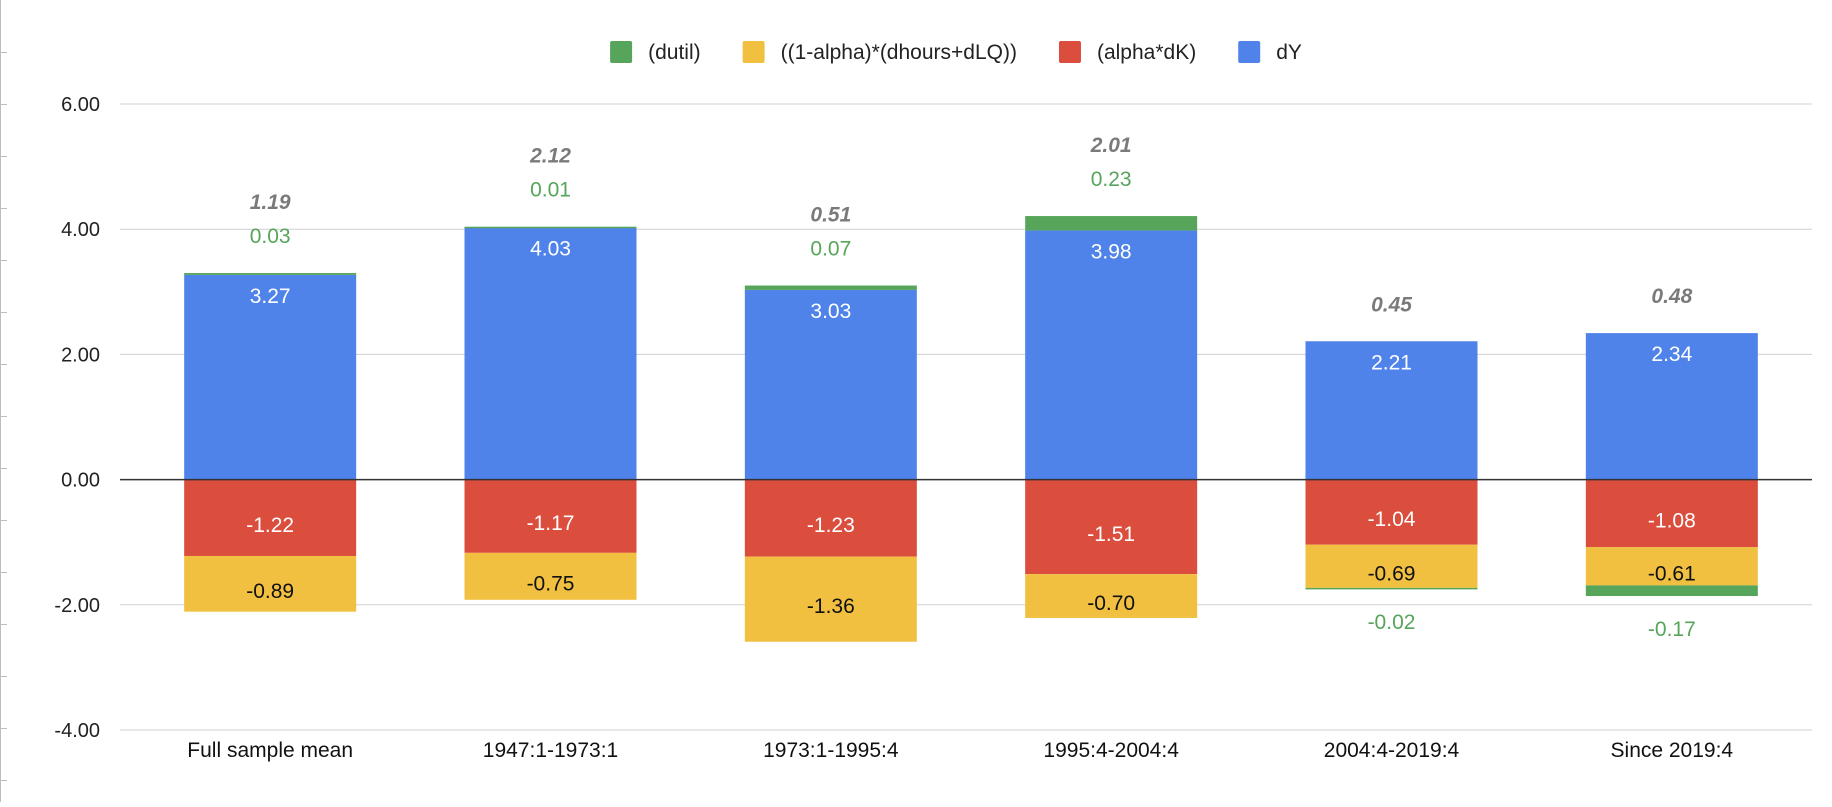 The height and width of the screenshot is (807, 1832). I want to click on legend-swatch-dutil, so click(621, 52).